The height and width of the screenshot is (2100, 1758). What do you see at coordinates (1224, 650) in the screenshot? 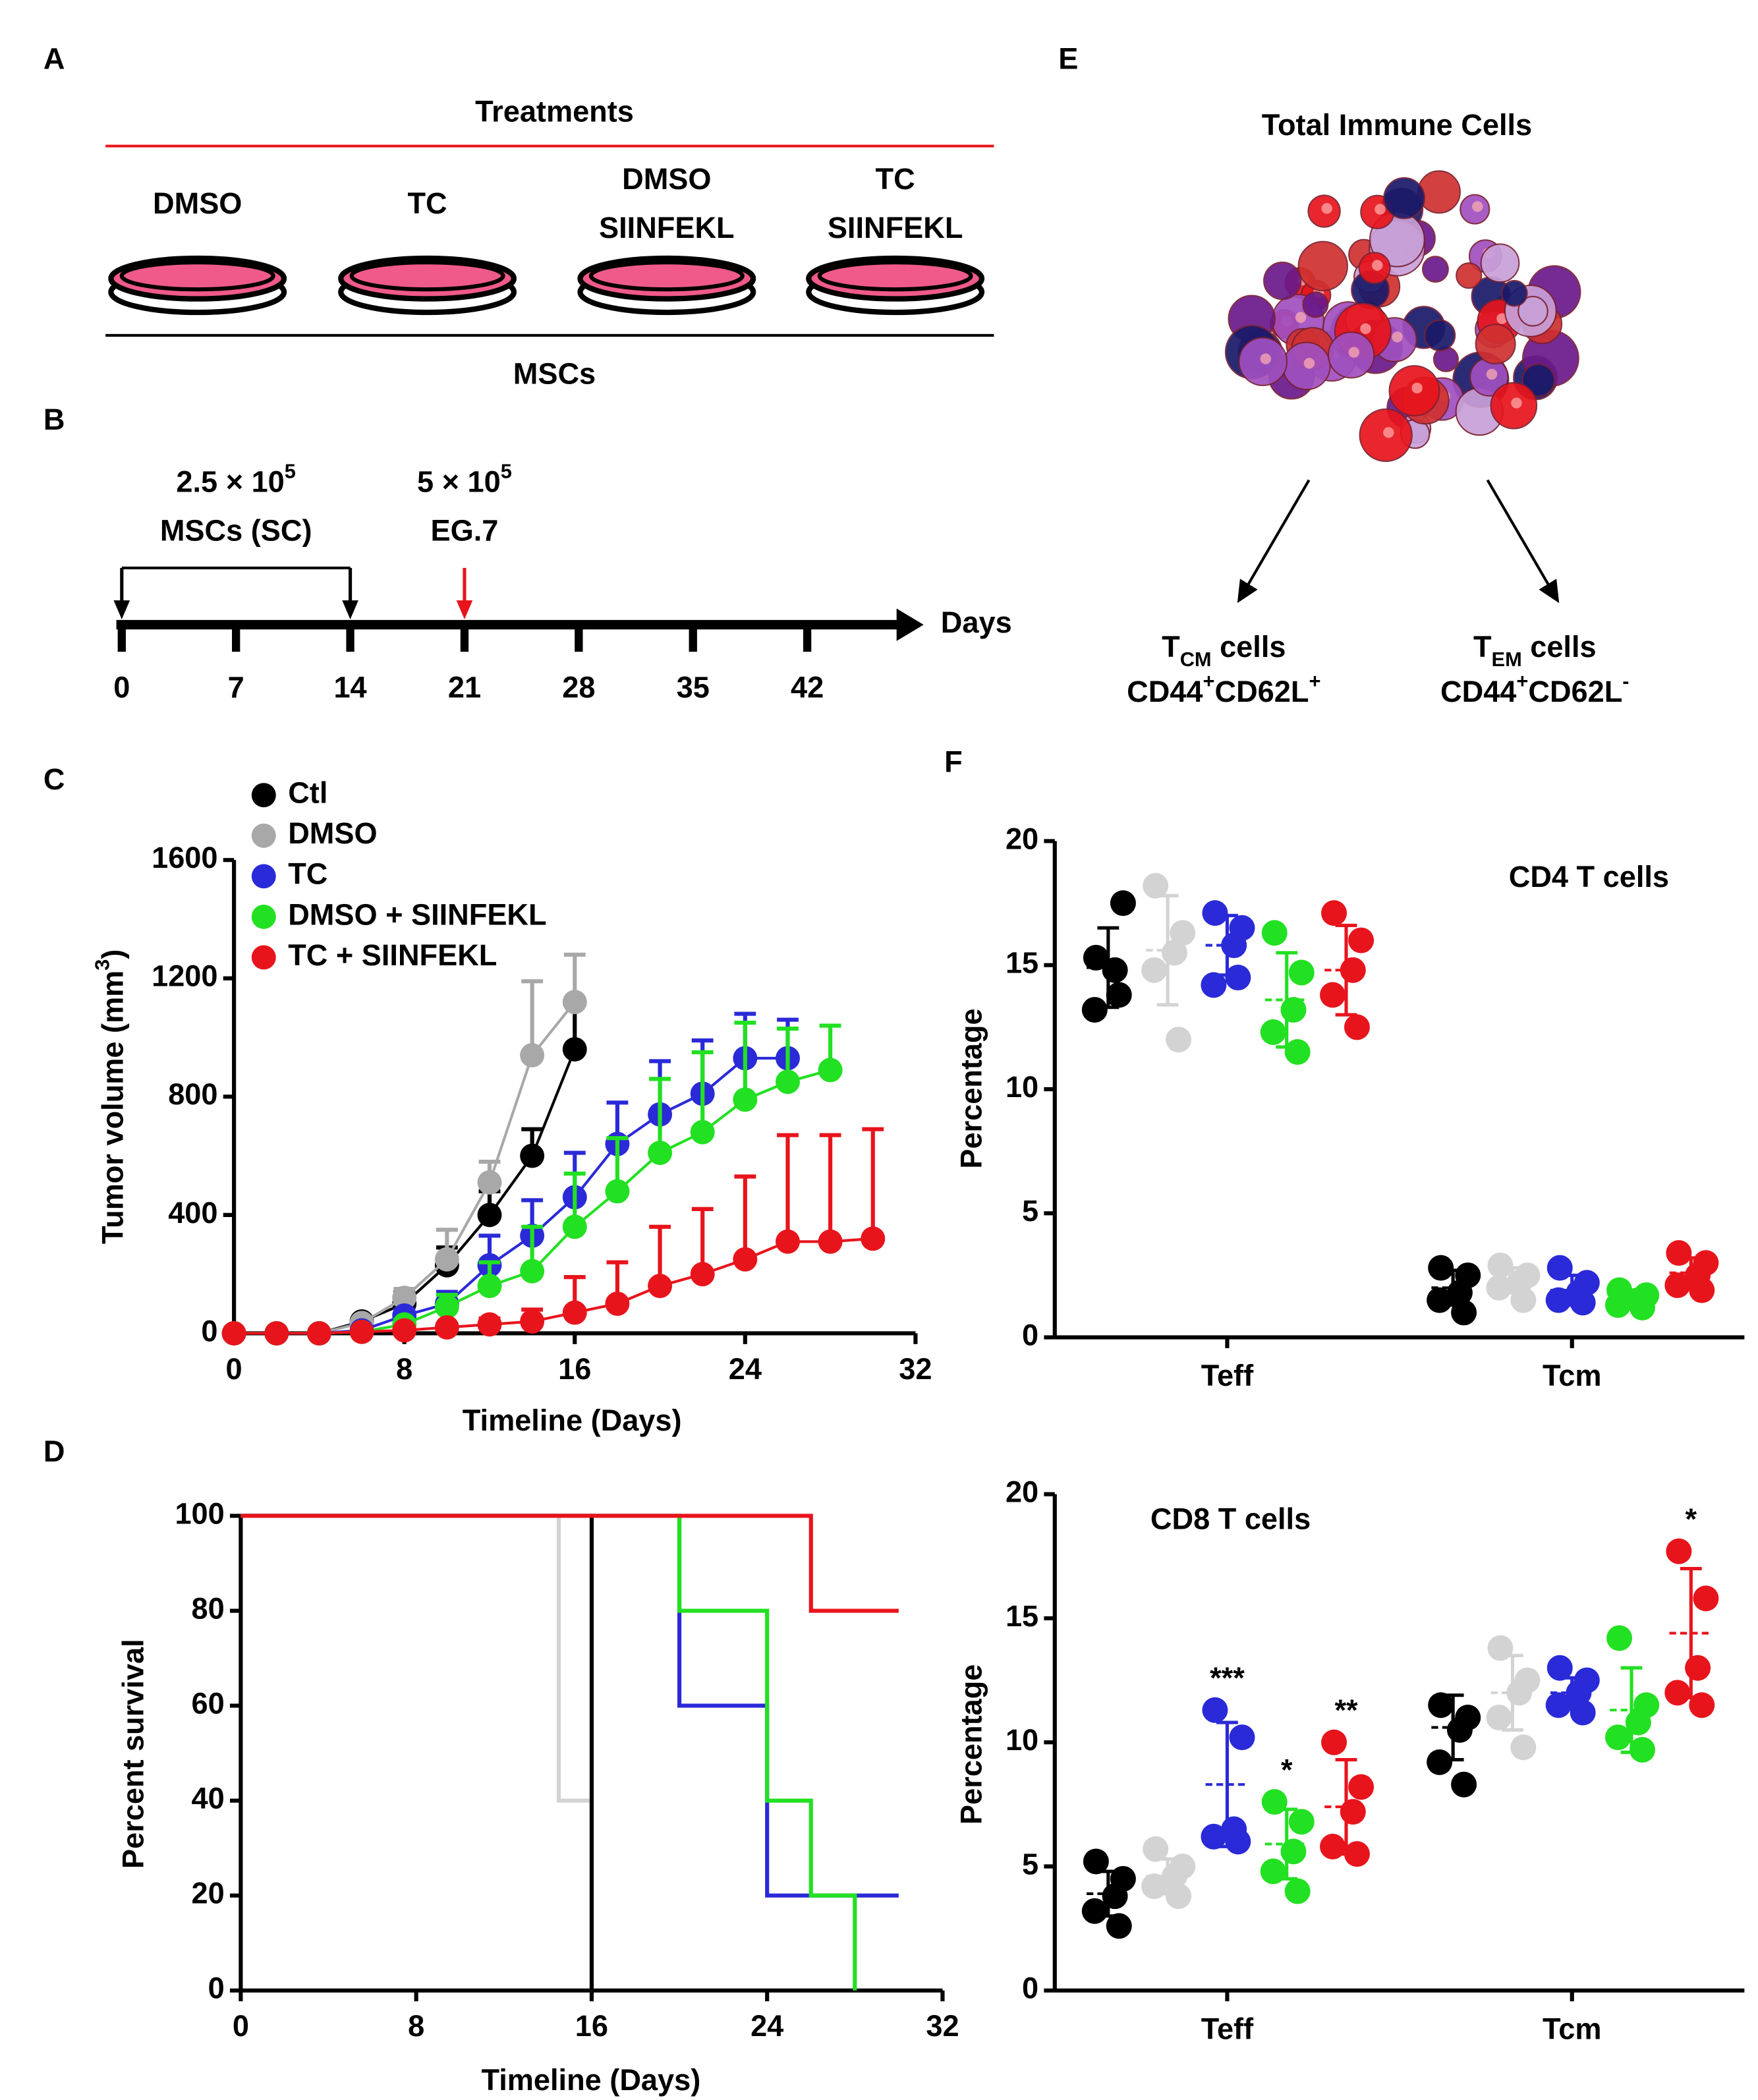
I see `subset-name: TCM cells` at bounding box center [1224, 650].